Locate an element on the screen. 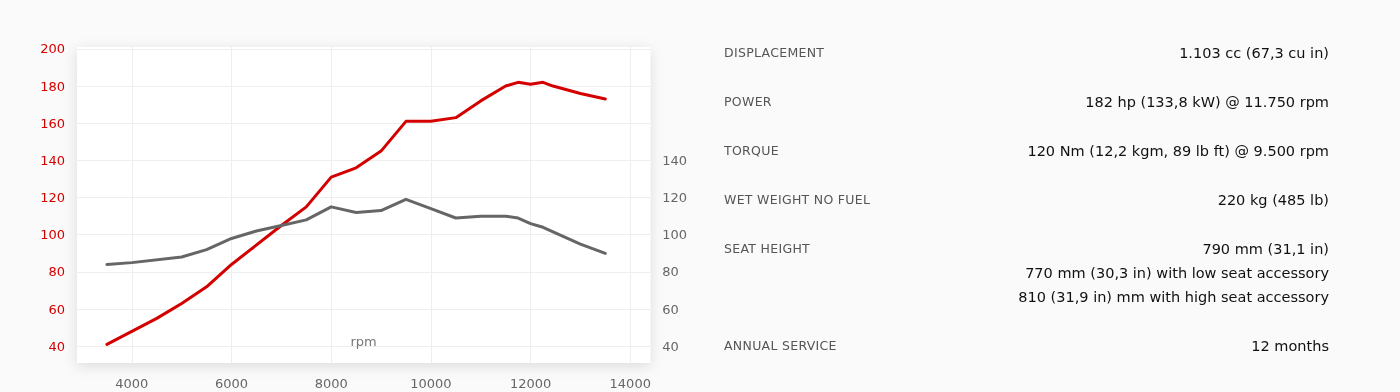 This screenshot has width=1400, height=392. x-tick-label: 4000 is located at coordinates (132, 383).